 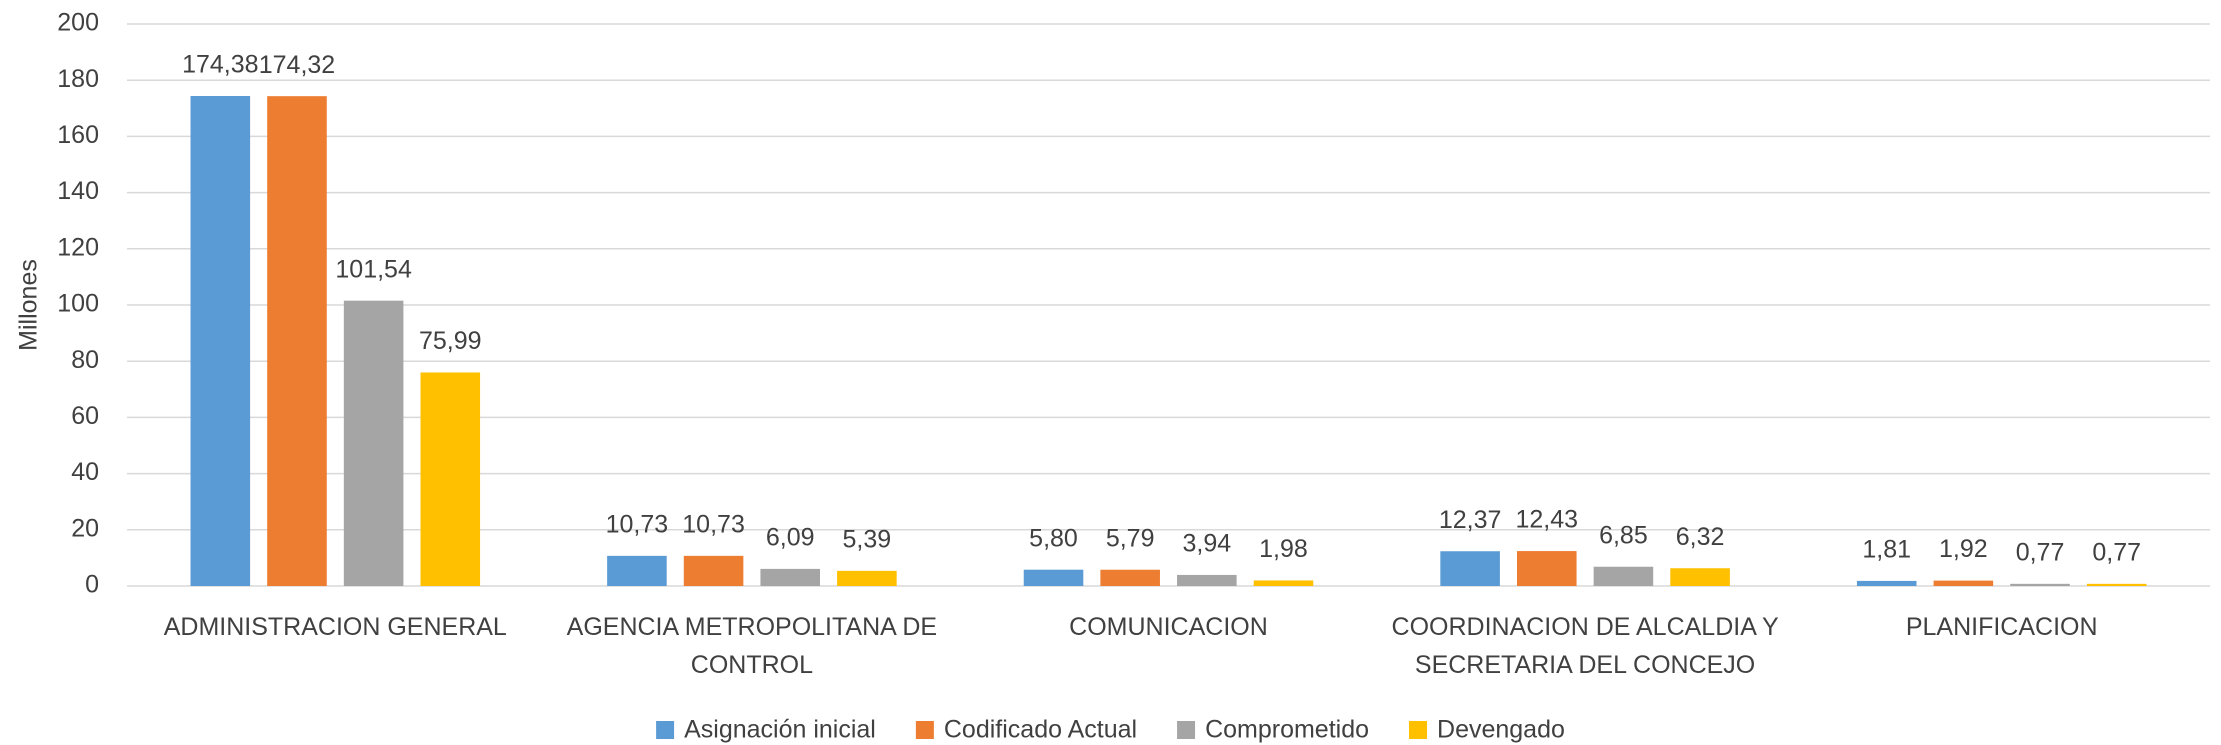 I want to click on data-label: 1,98, so click(x=1283, y=549).